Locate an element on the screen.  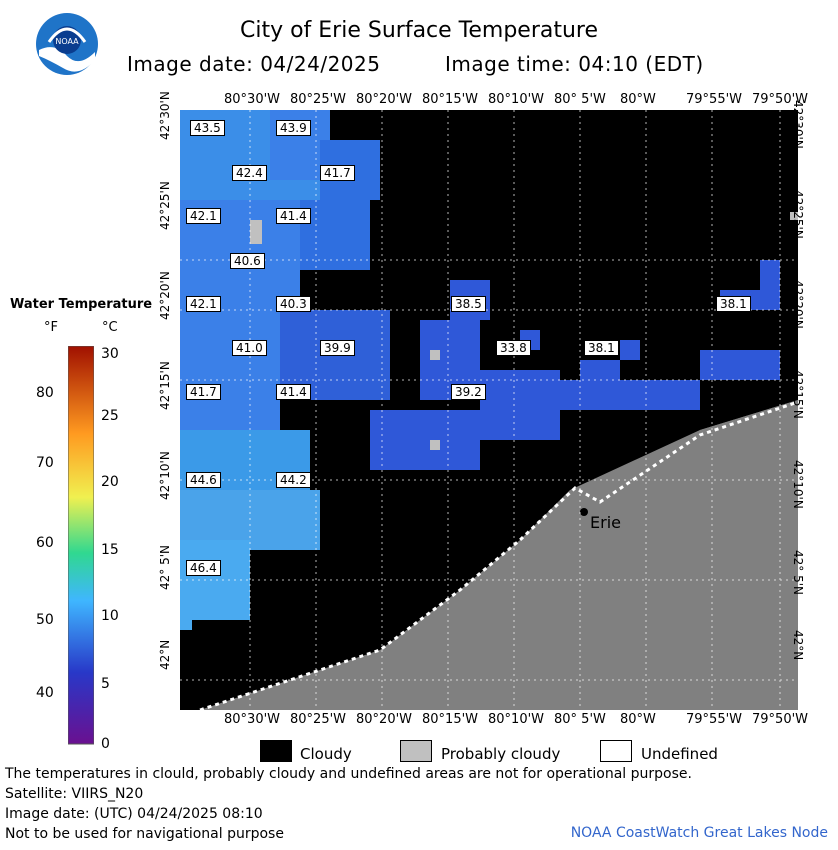
lon-label-top: 80°W is located at coordinates (638, 99).